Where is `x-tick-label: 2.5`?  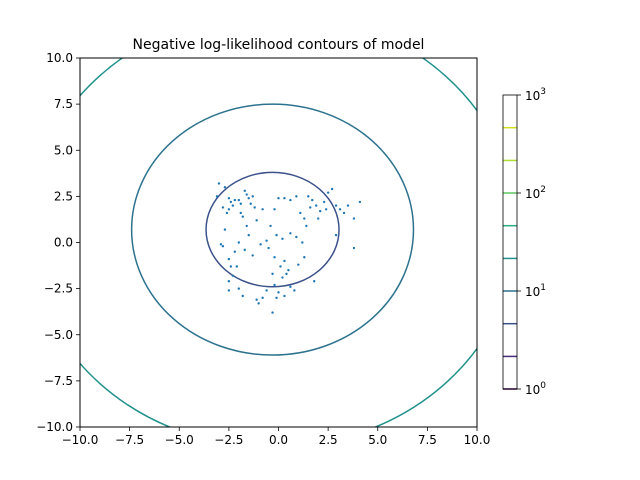
x-tick-label: 2.5 is located at coordinates (328, 440).